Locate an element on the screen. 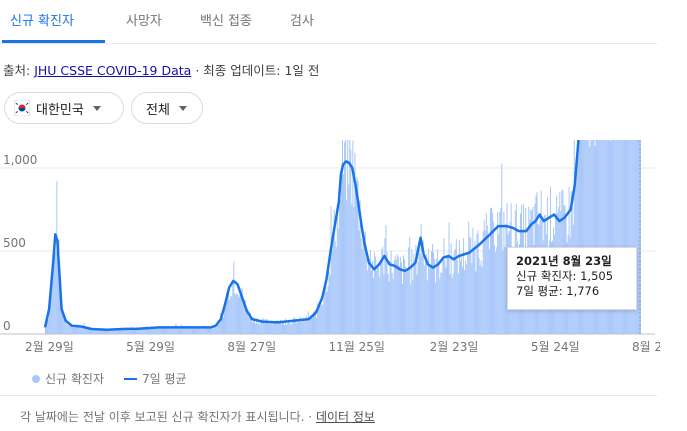 The height and width of the screenshot is (431, 687). korea-flag-icon is located at coordinates (22, 108).